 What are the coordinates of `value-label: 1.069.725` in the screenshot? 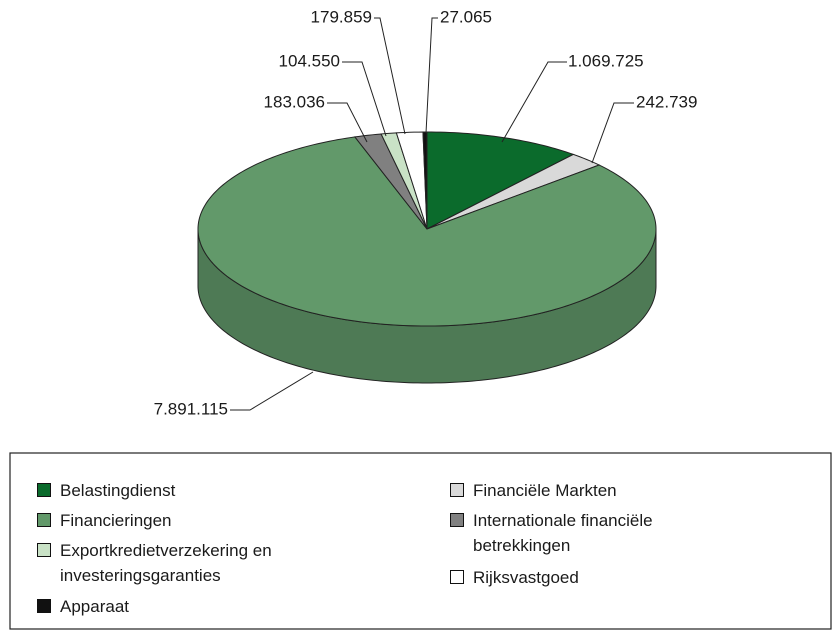 It's located at (606, 60).